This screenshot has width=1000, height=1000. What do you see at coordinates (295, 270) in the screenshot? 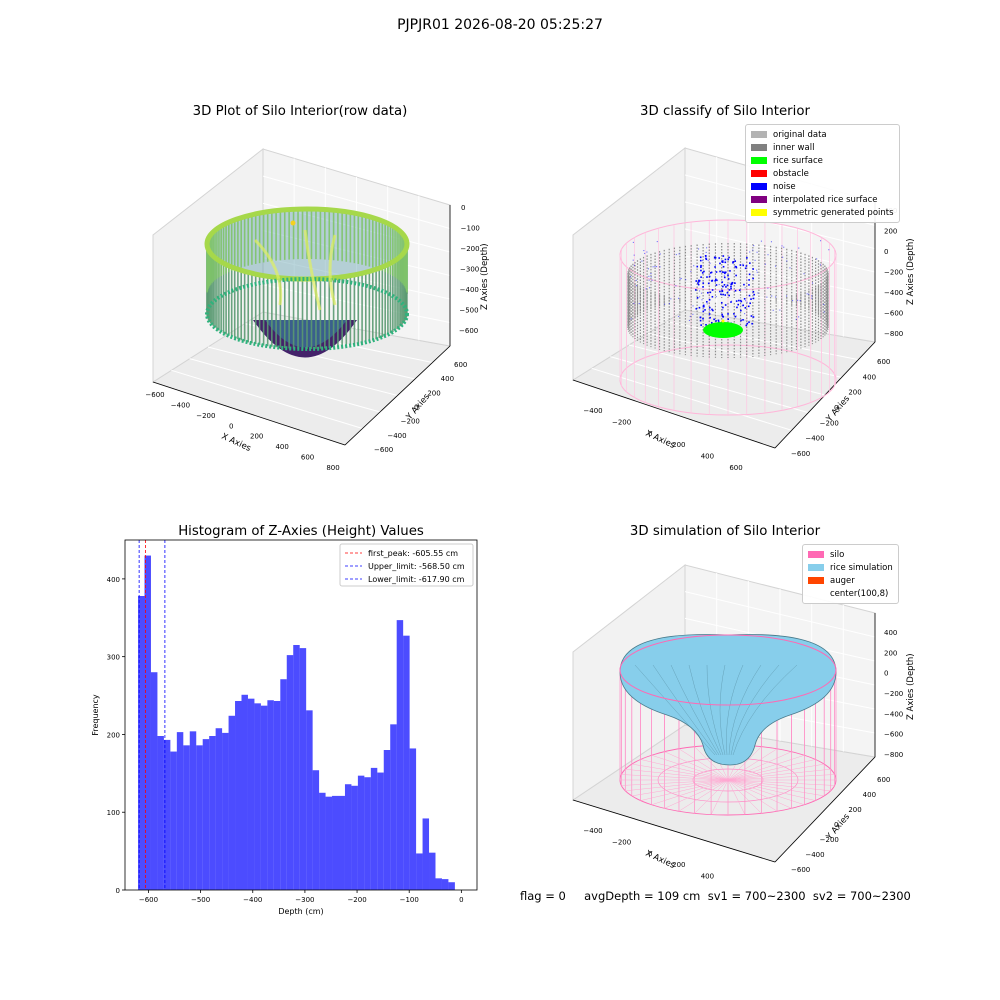
I see `interior-points` at bounding box center [295, 270].